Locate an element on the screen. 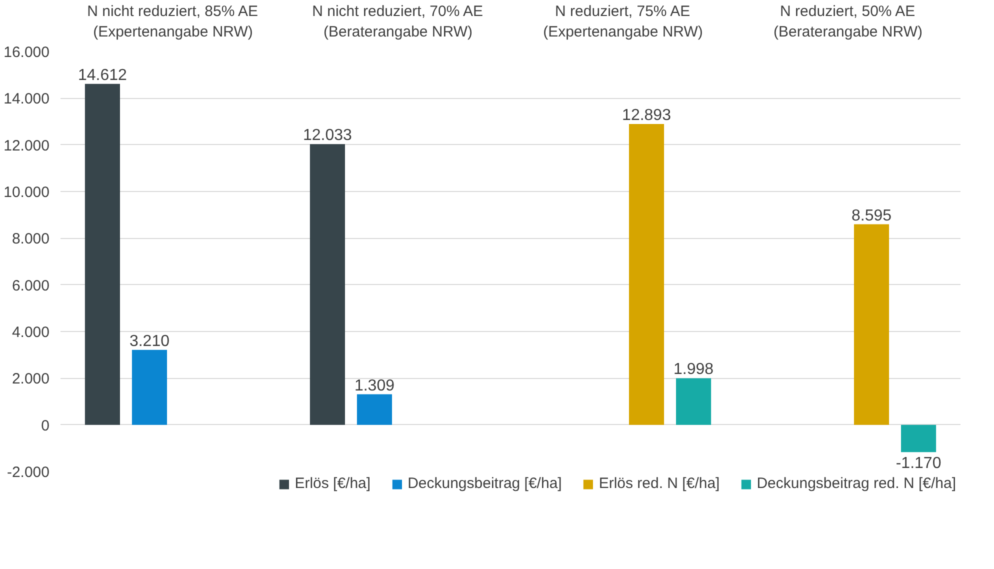 Image resolution: width=994 pixels, height=569 pixels. data-label: 12.033 is located at coordinates (327, 135).